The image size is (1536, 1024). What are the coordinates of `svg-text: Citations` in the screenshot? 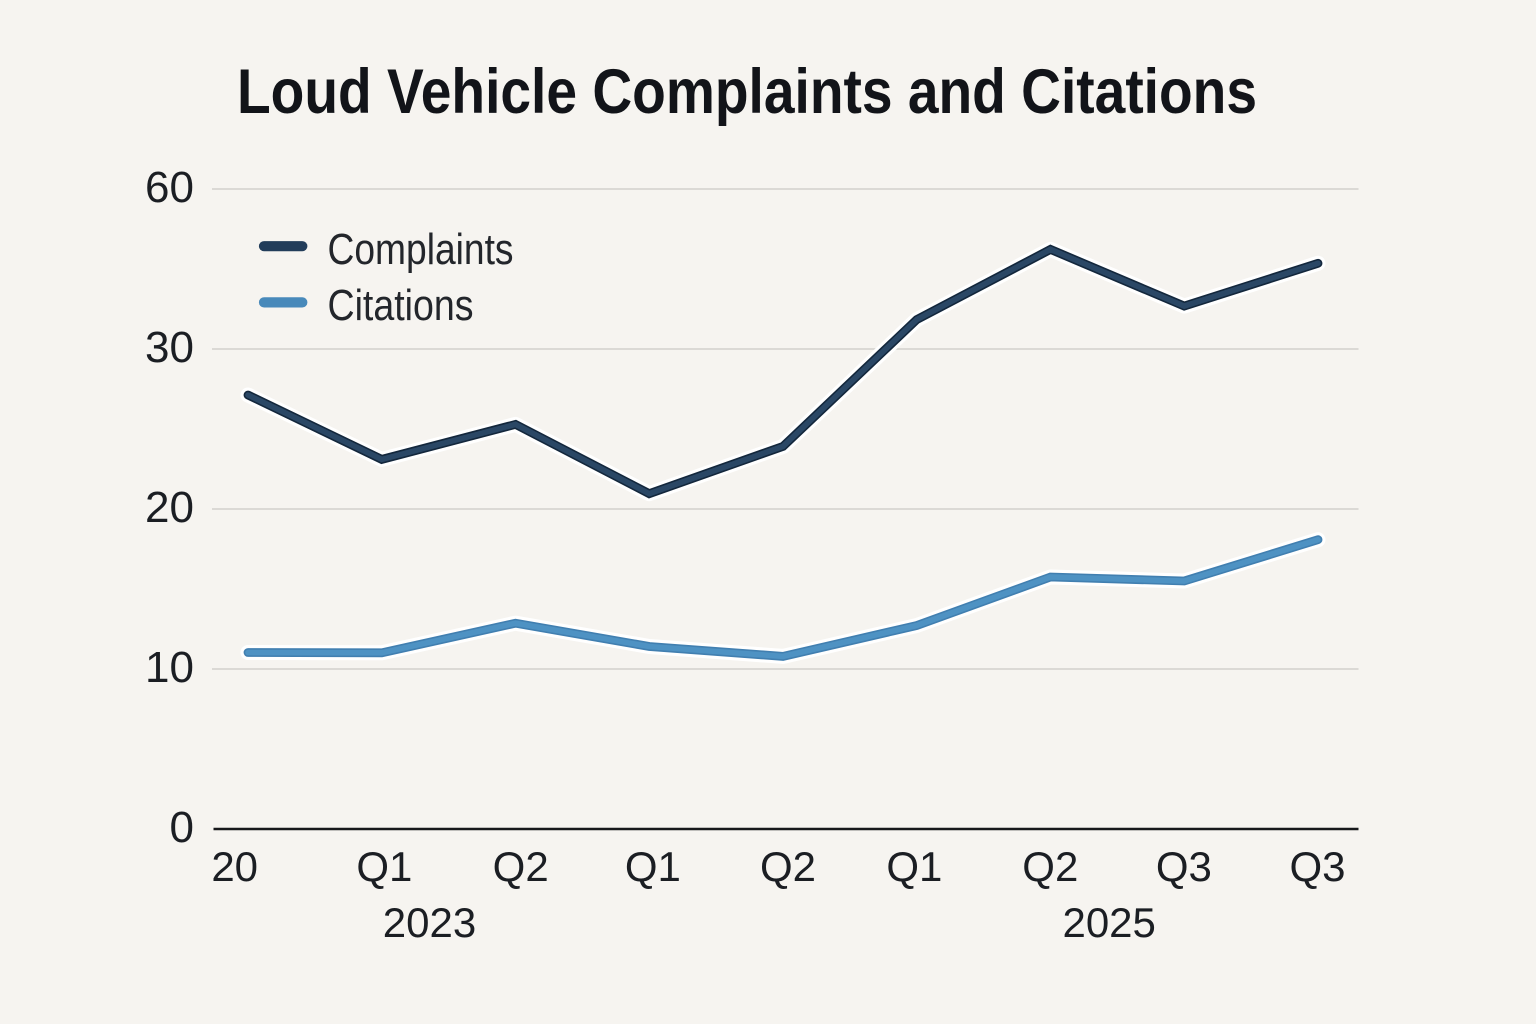 It's located at (401, 305).